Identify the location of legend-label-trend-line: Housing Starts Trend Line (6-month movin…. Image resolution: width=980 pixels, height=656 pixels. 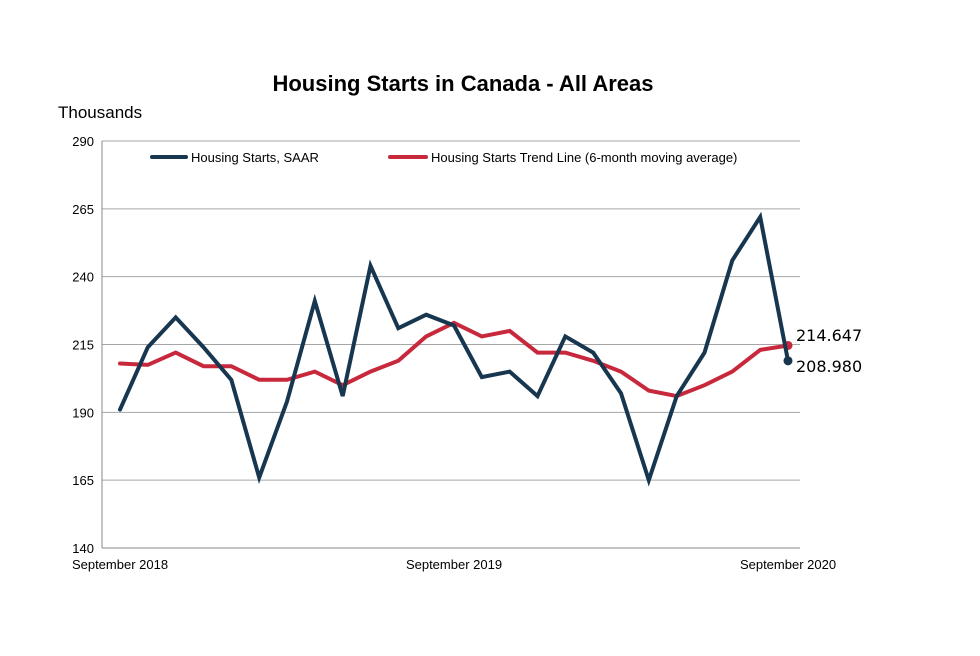
(584, 157).